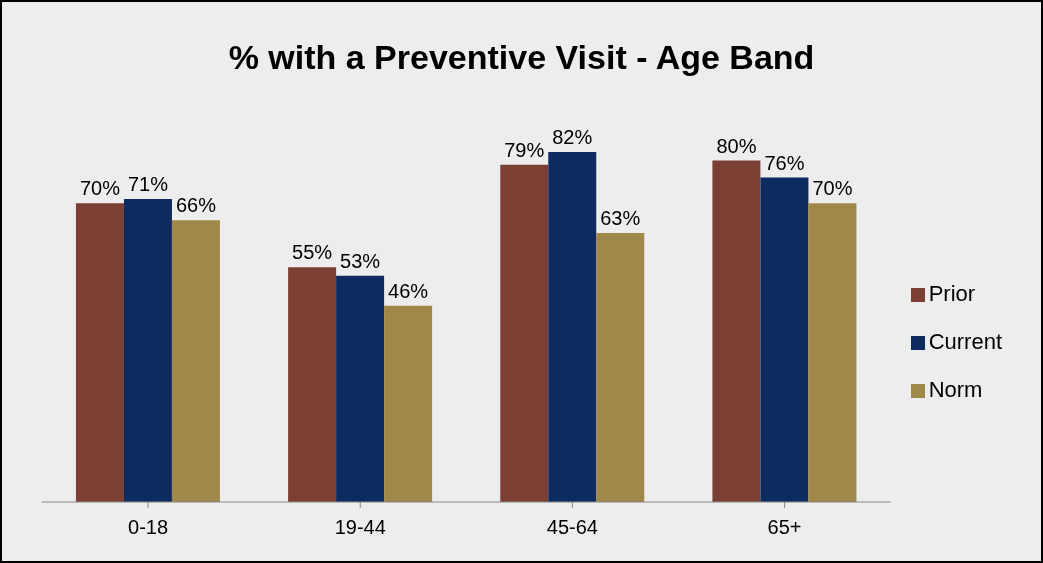 Image resolution: width=1043 pixels, height=563 pixels. Describe the element at coordinates (360, 527) in the screenshot. I see `x-tick-label: 19-44` at that location.